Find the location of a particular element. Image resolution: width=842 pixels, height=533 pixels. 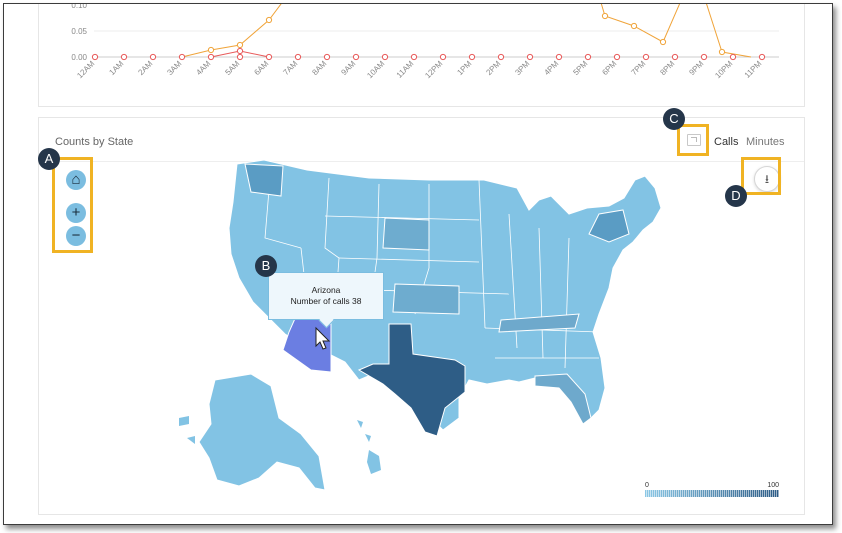

export-icon is located at coordinates (694, 140).